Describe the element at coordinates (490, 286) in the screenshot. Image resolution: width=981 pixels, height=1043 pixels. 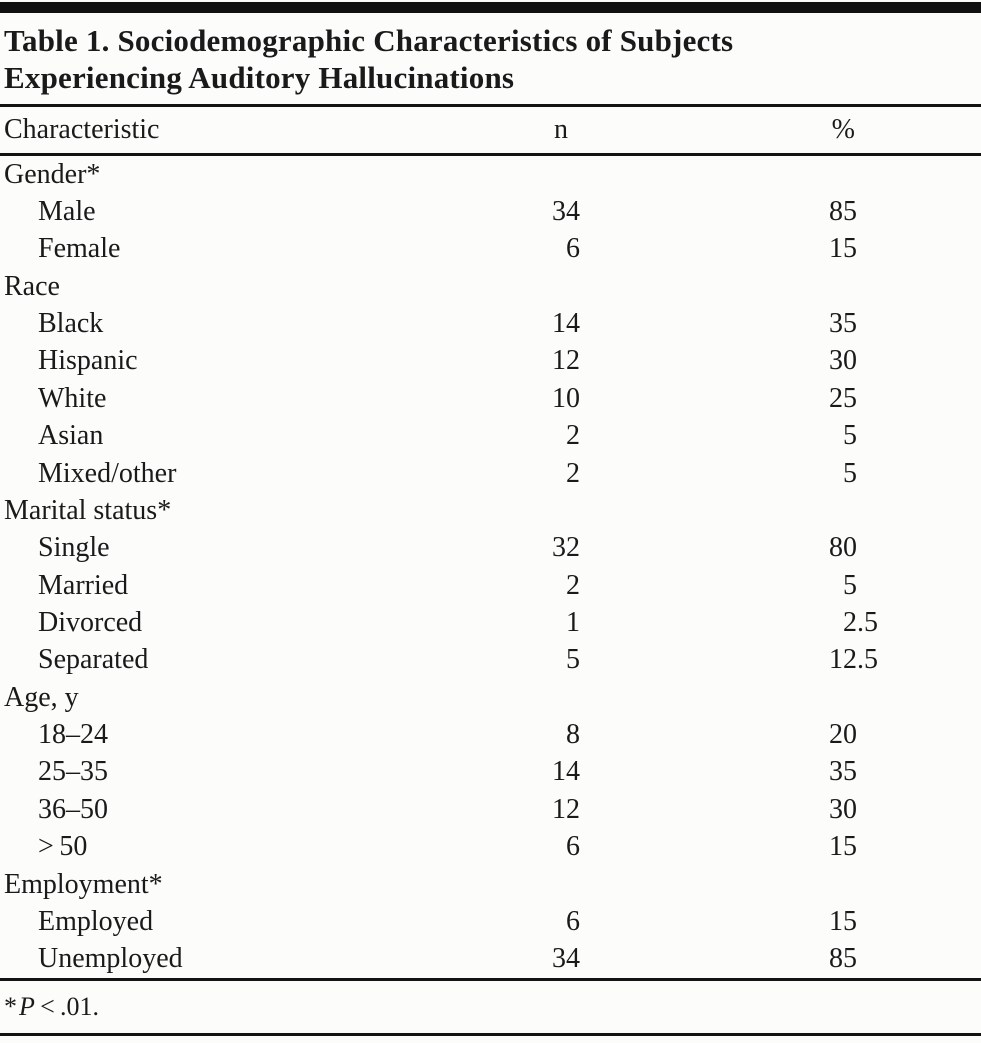
I see `table-row-category: Race` at that location.